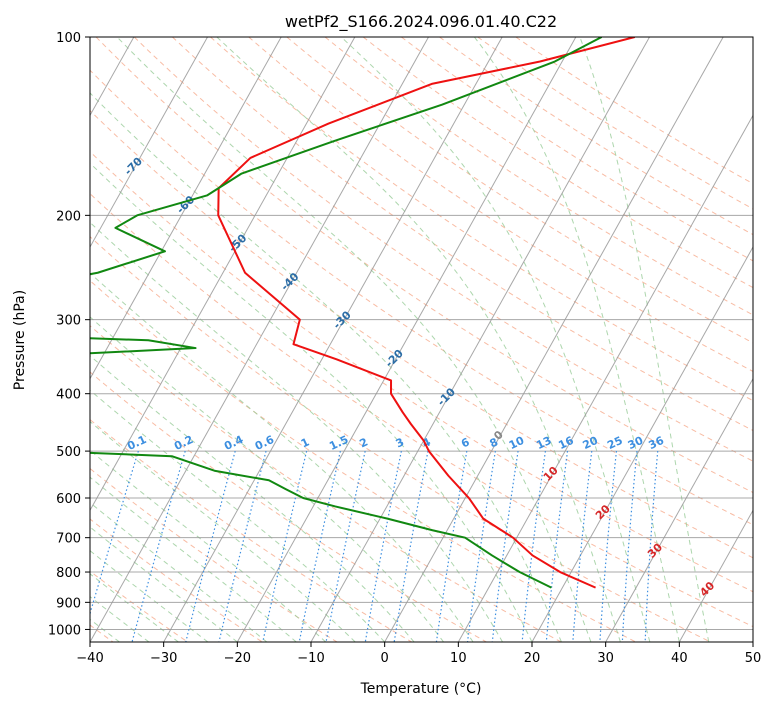 The height and width of the screenshot is (708, 775). What do you see at coordinates (679, 658) in the screenshot?
I see `x-tick-label: 40` at bounding box center [679, 658].